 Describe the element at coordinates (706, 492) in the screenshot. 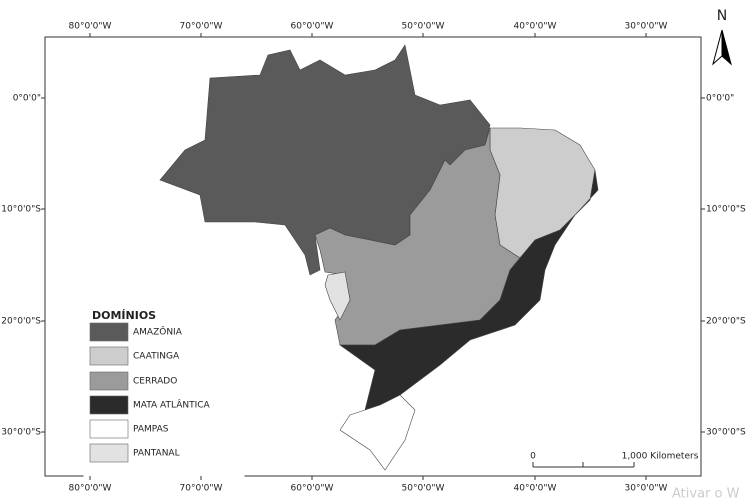

I see `watermark: Ativar o W` at that location.